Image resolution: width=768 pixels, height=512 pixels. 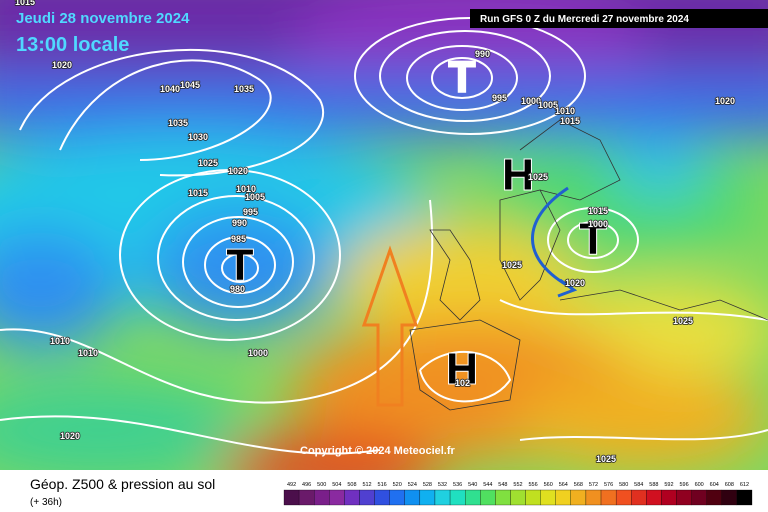 What do you see at coordinates (548, 485) in the screenshot?
I see `legend-label: 560` at bounding box center [548, 485].